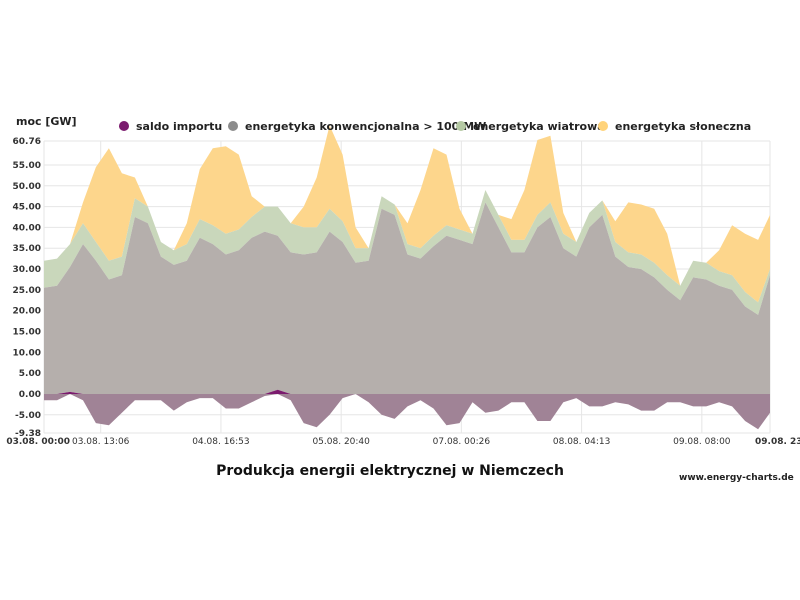 The height and width of the screenshot is (600, 800). What do you see at coordinates (27, 353) in the screenshot?
I see `y-tick-label: 10.00` at bounding box center [27, 353].